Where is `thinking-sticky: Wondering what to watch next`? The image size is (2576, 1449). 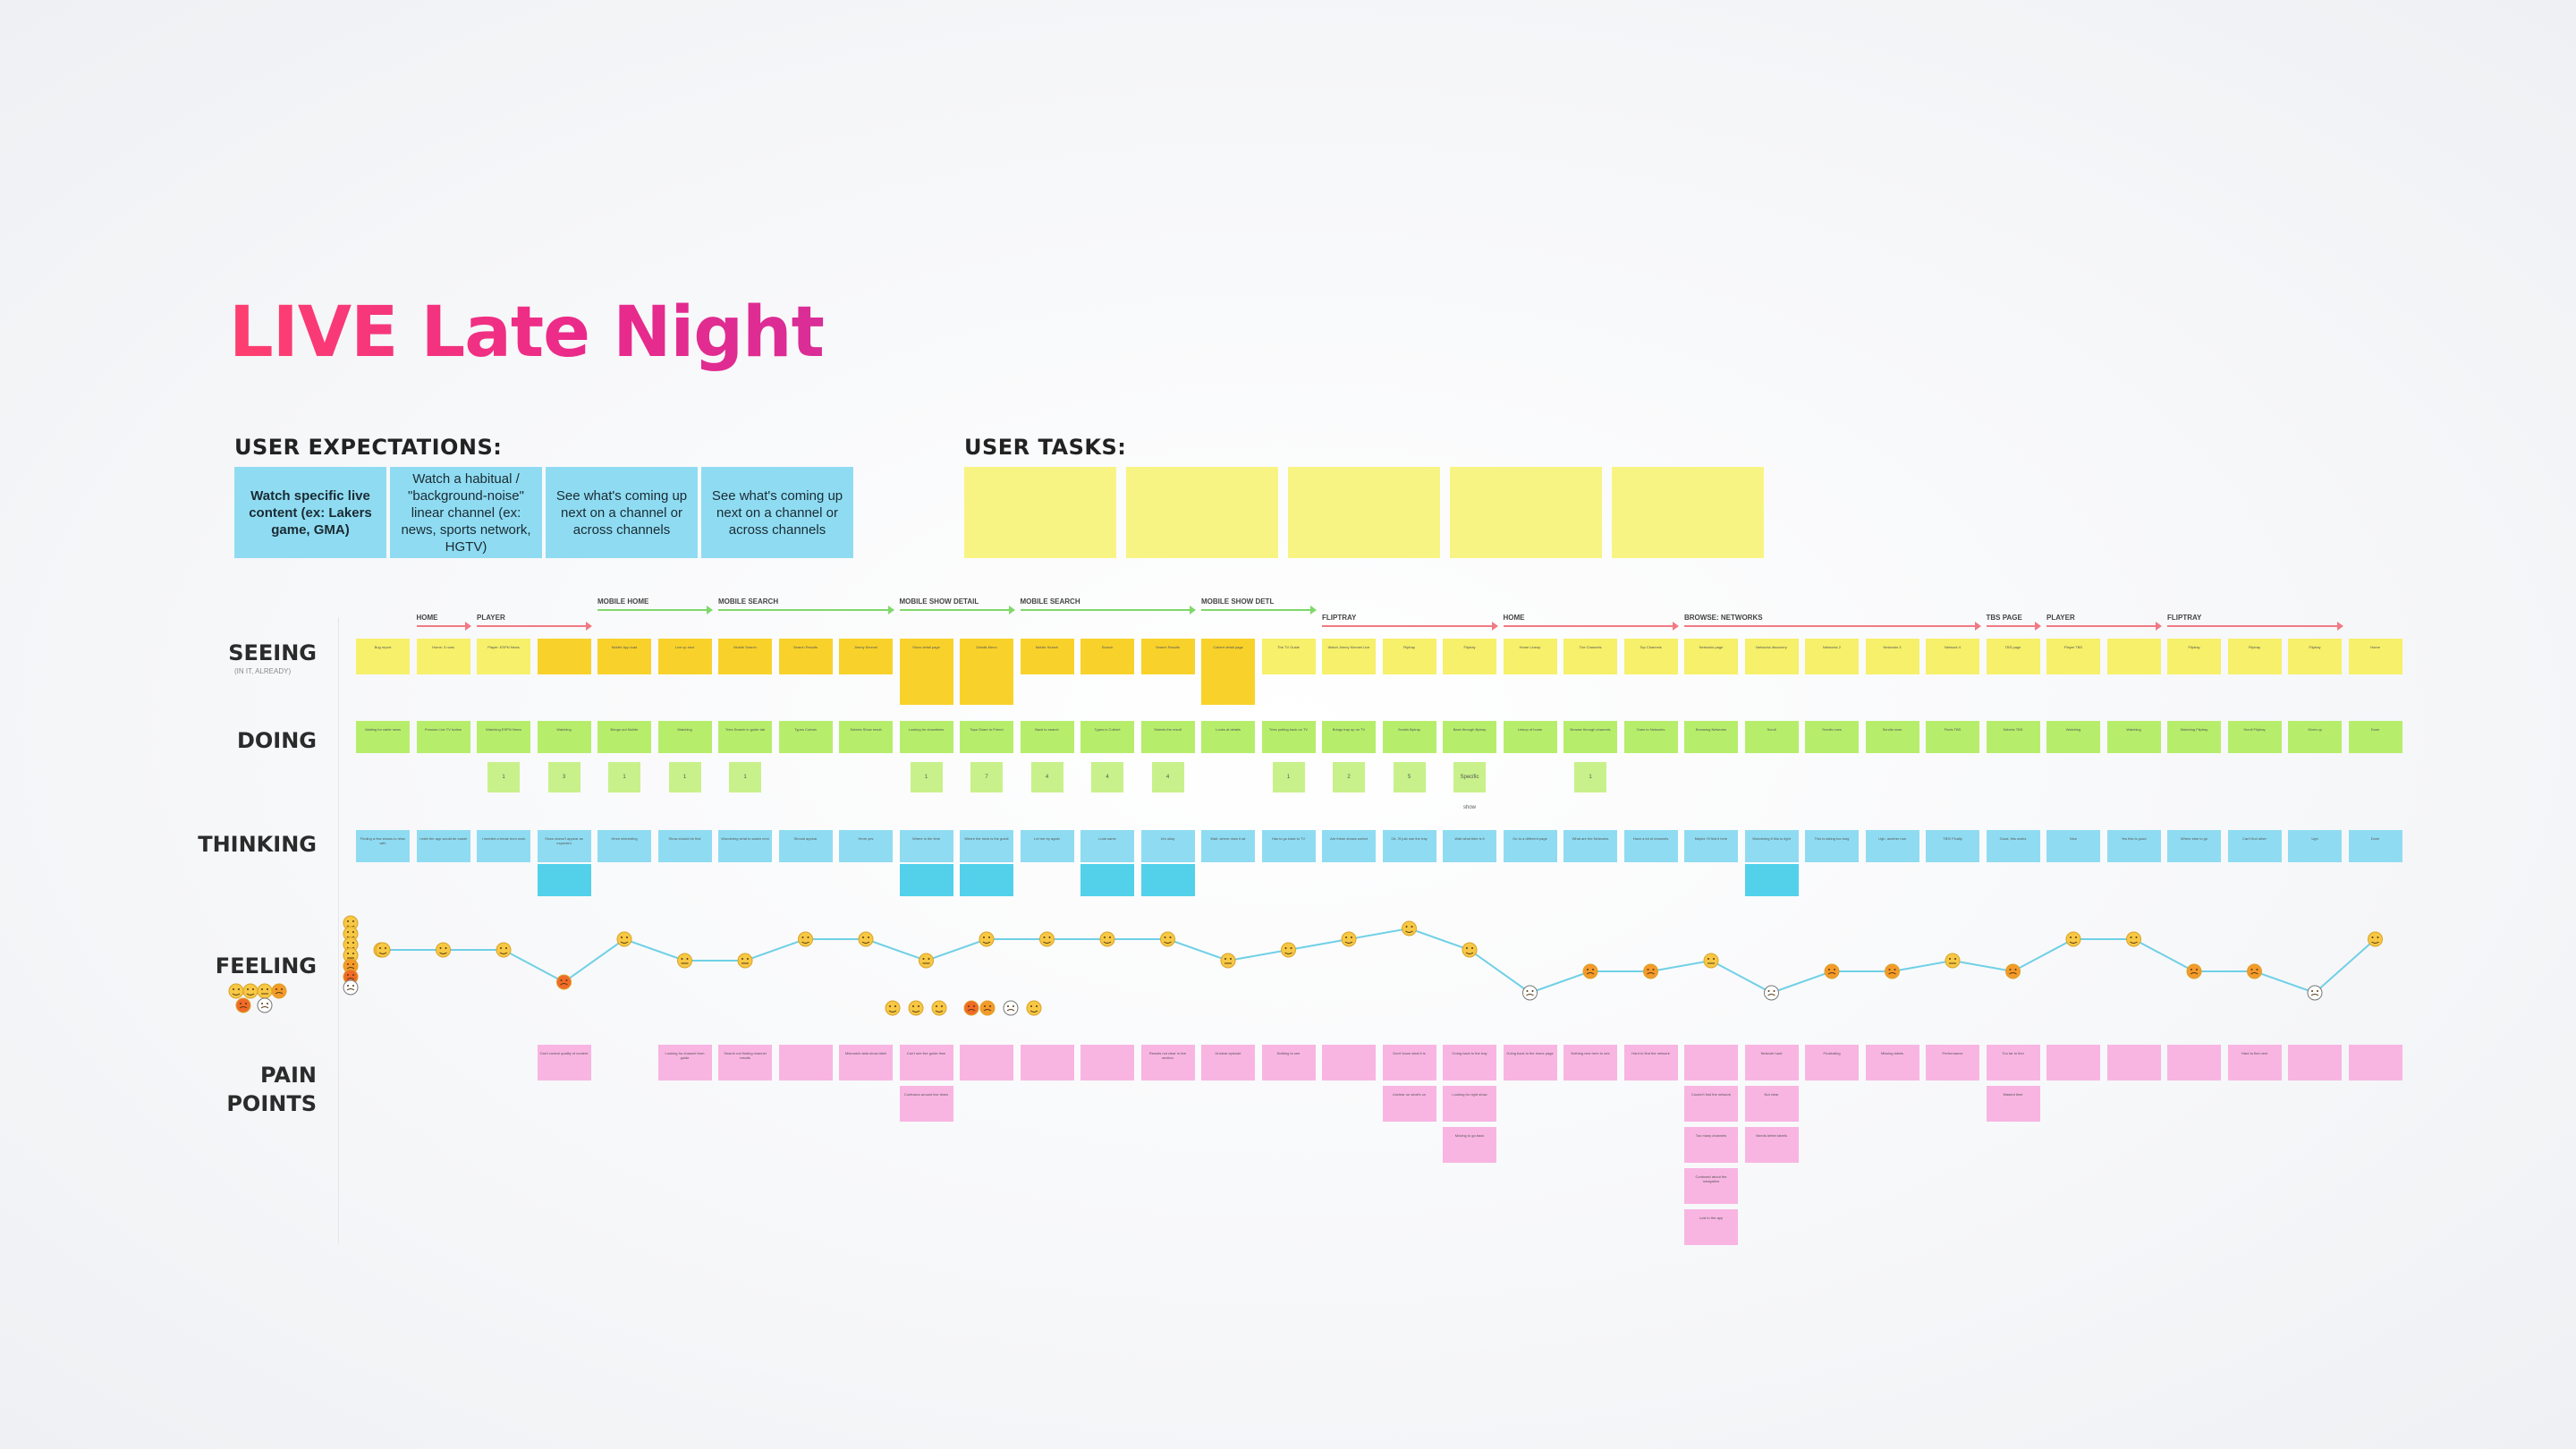
thinking-sticky: Wondering what to watch next is located at coordinates (745, 846).